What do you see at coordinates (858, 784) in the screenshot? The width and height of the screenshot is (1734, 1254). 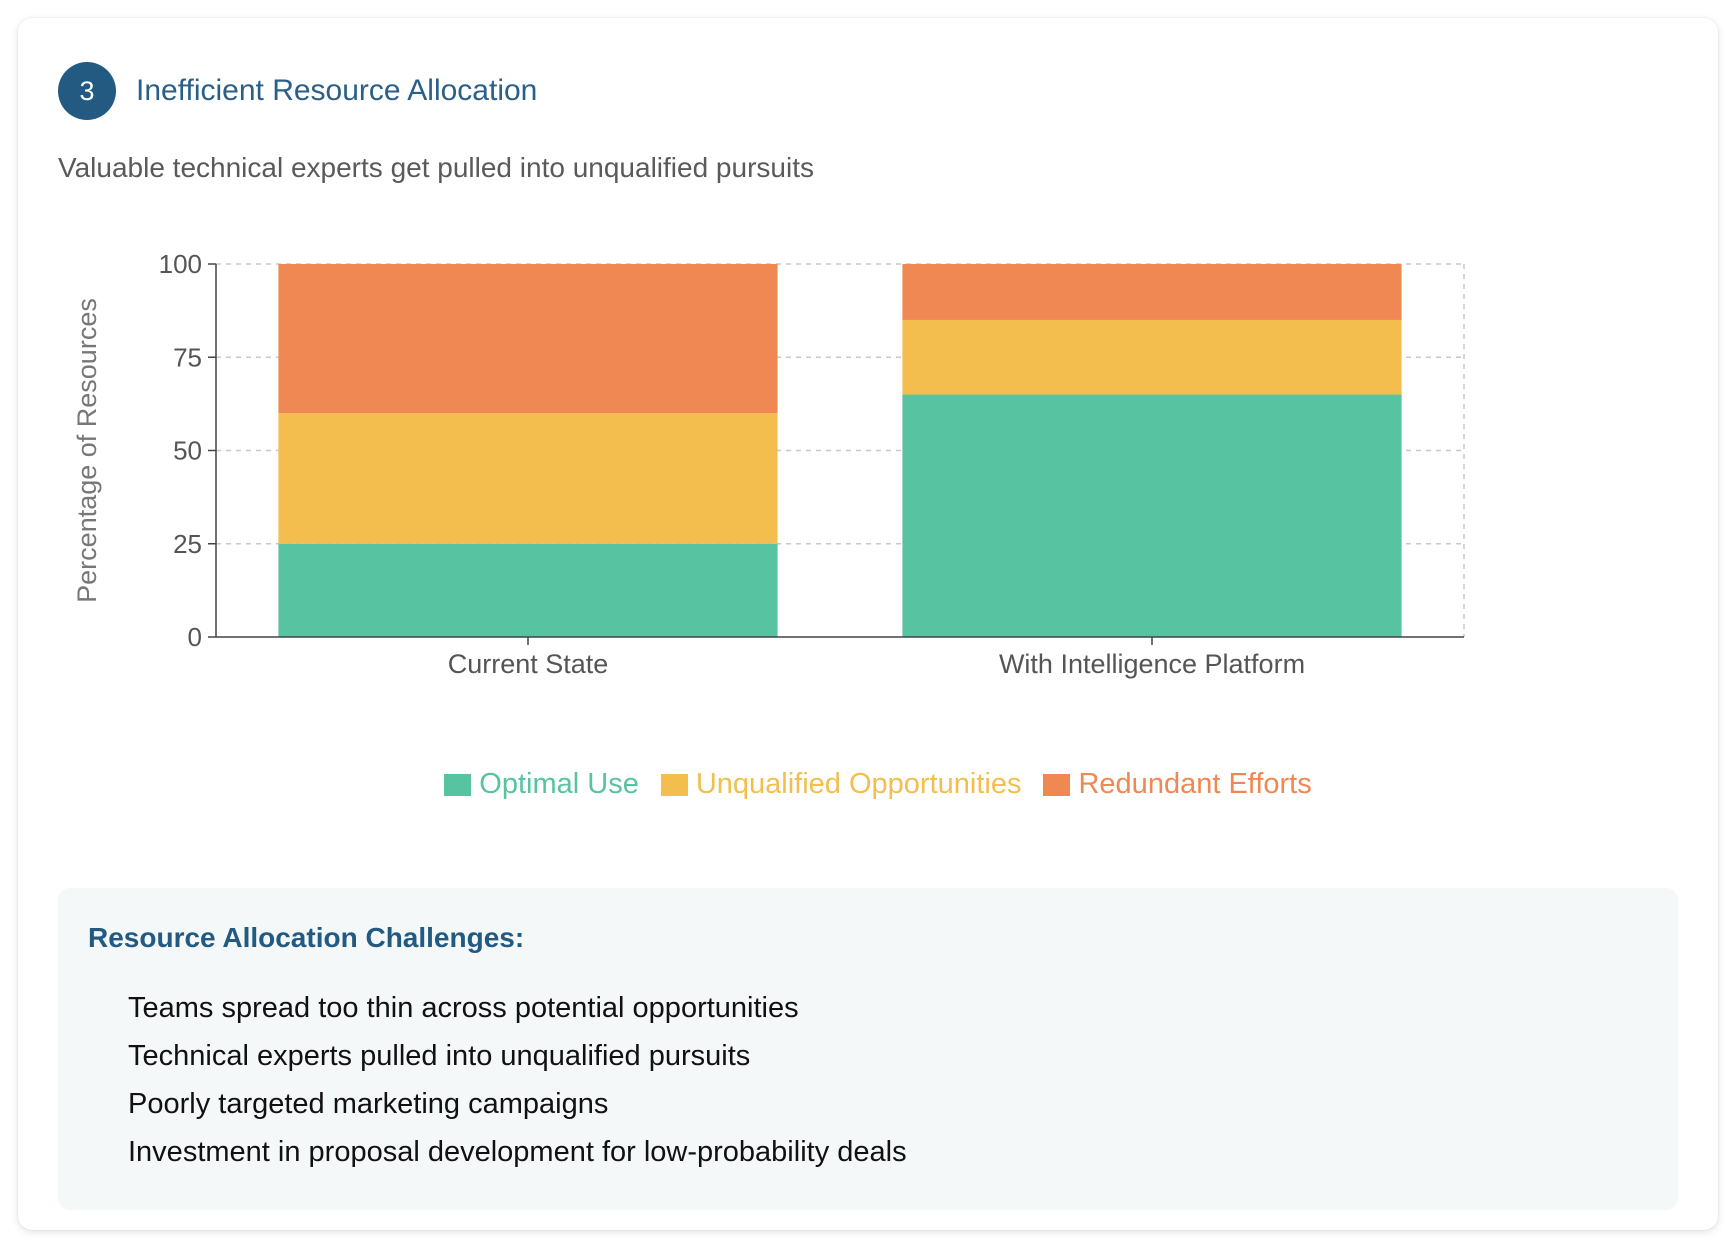 I see `legend-label: Unqualified Opportunities` at bounding box center [858, 784].